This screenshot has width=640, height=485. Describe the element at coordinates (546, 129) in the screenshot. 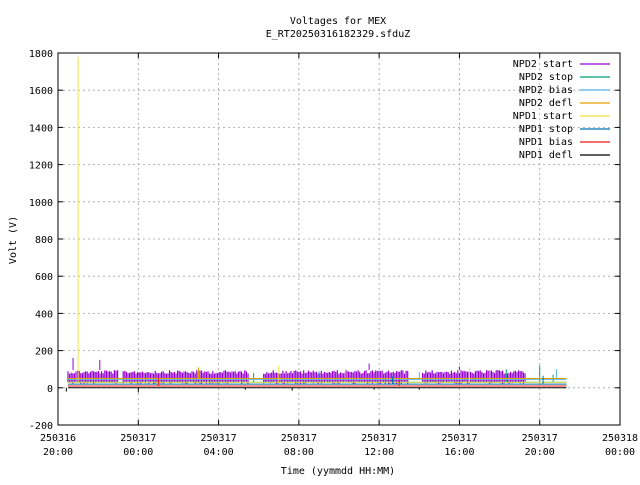

I see `legend-label: NPD1 stop` at that location.